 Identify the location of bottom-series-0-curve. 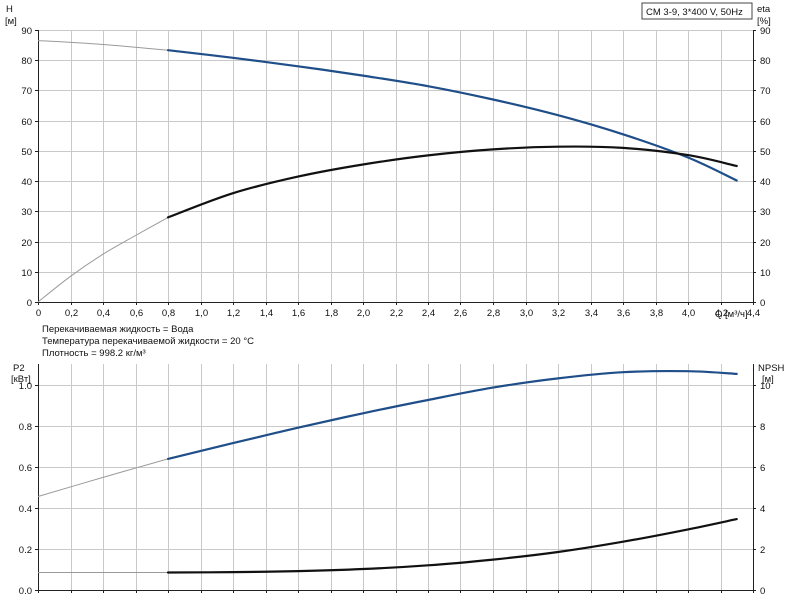
(452, 414).